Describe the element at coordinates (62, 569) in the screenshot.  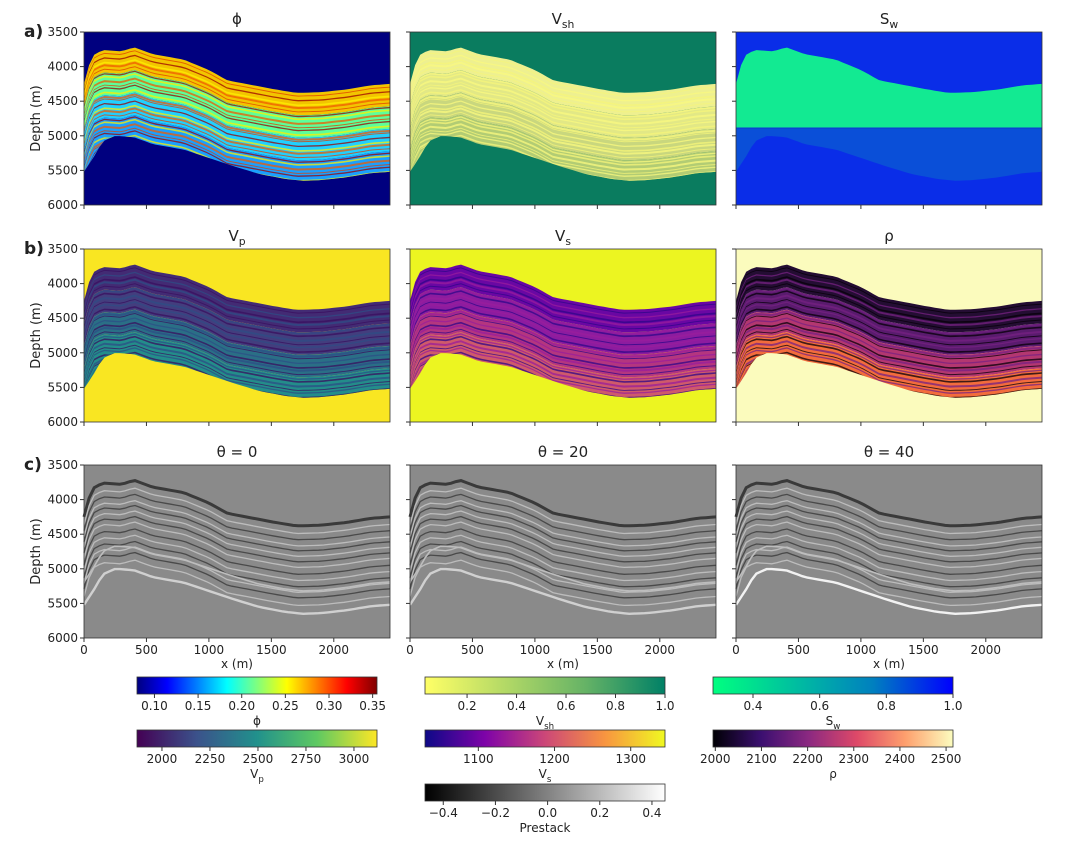
I see `y-tick-label: 5000` at that location.